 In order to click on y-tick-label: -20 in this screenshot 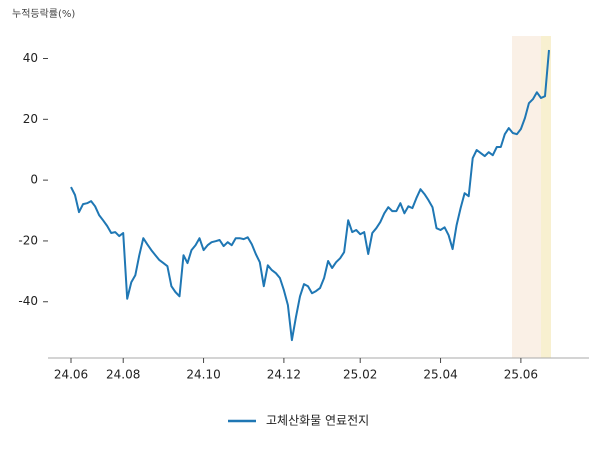, I will do `click(28, 240)`.